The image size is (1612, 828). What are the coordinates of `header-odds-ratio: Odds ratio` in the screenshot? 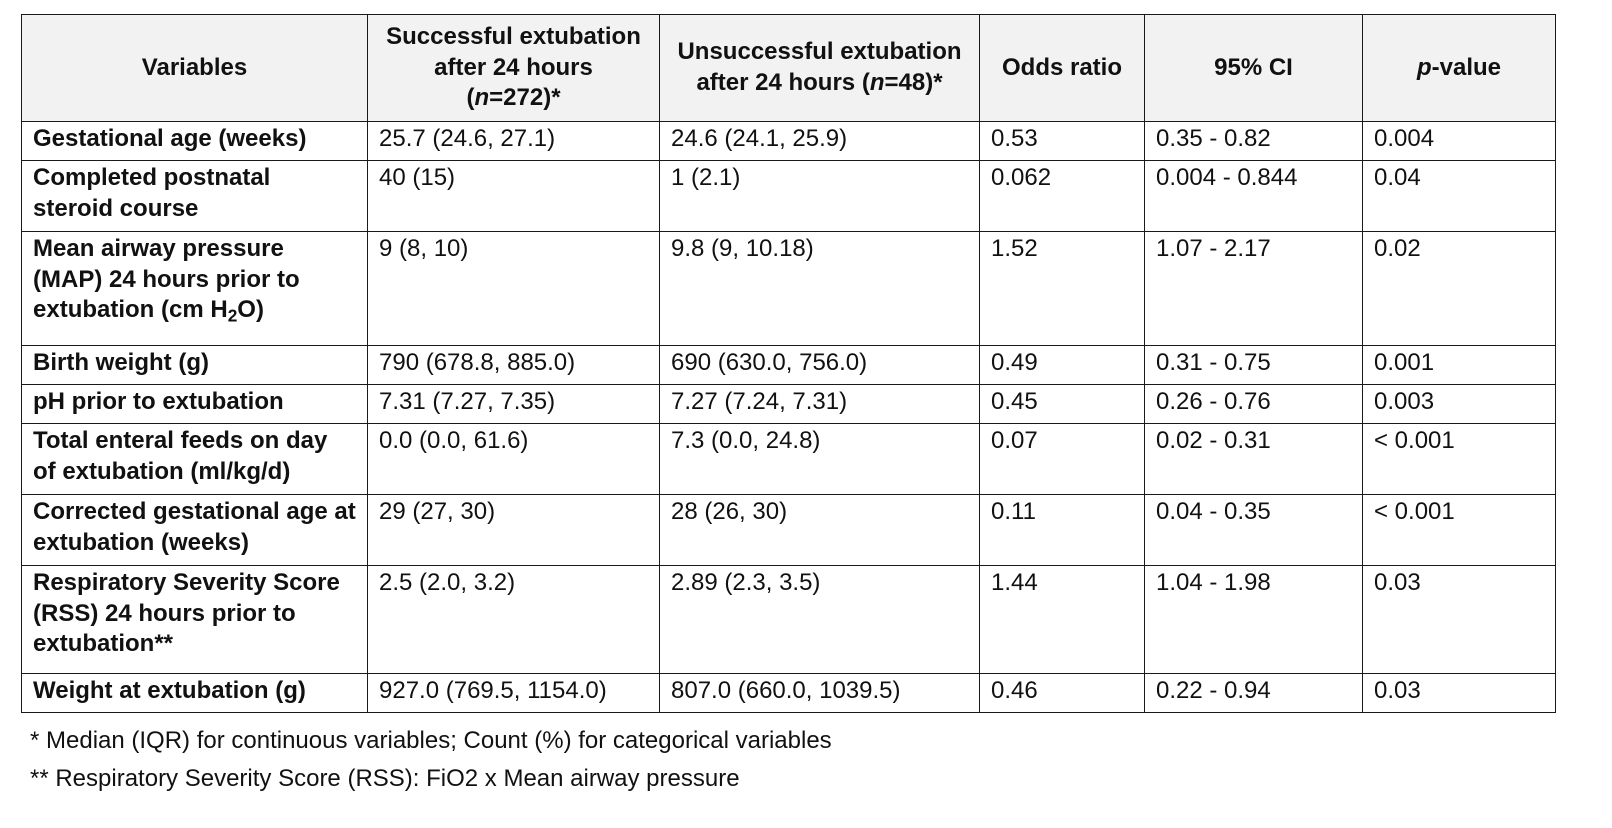 It's located at (1062, 68).